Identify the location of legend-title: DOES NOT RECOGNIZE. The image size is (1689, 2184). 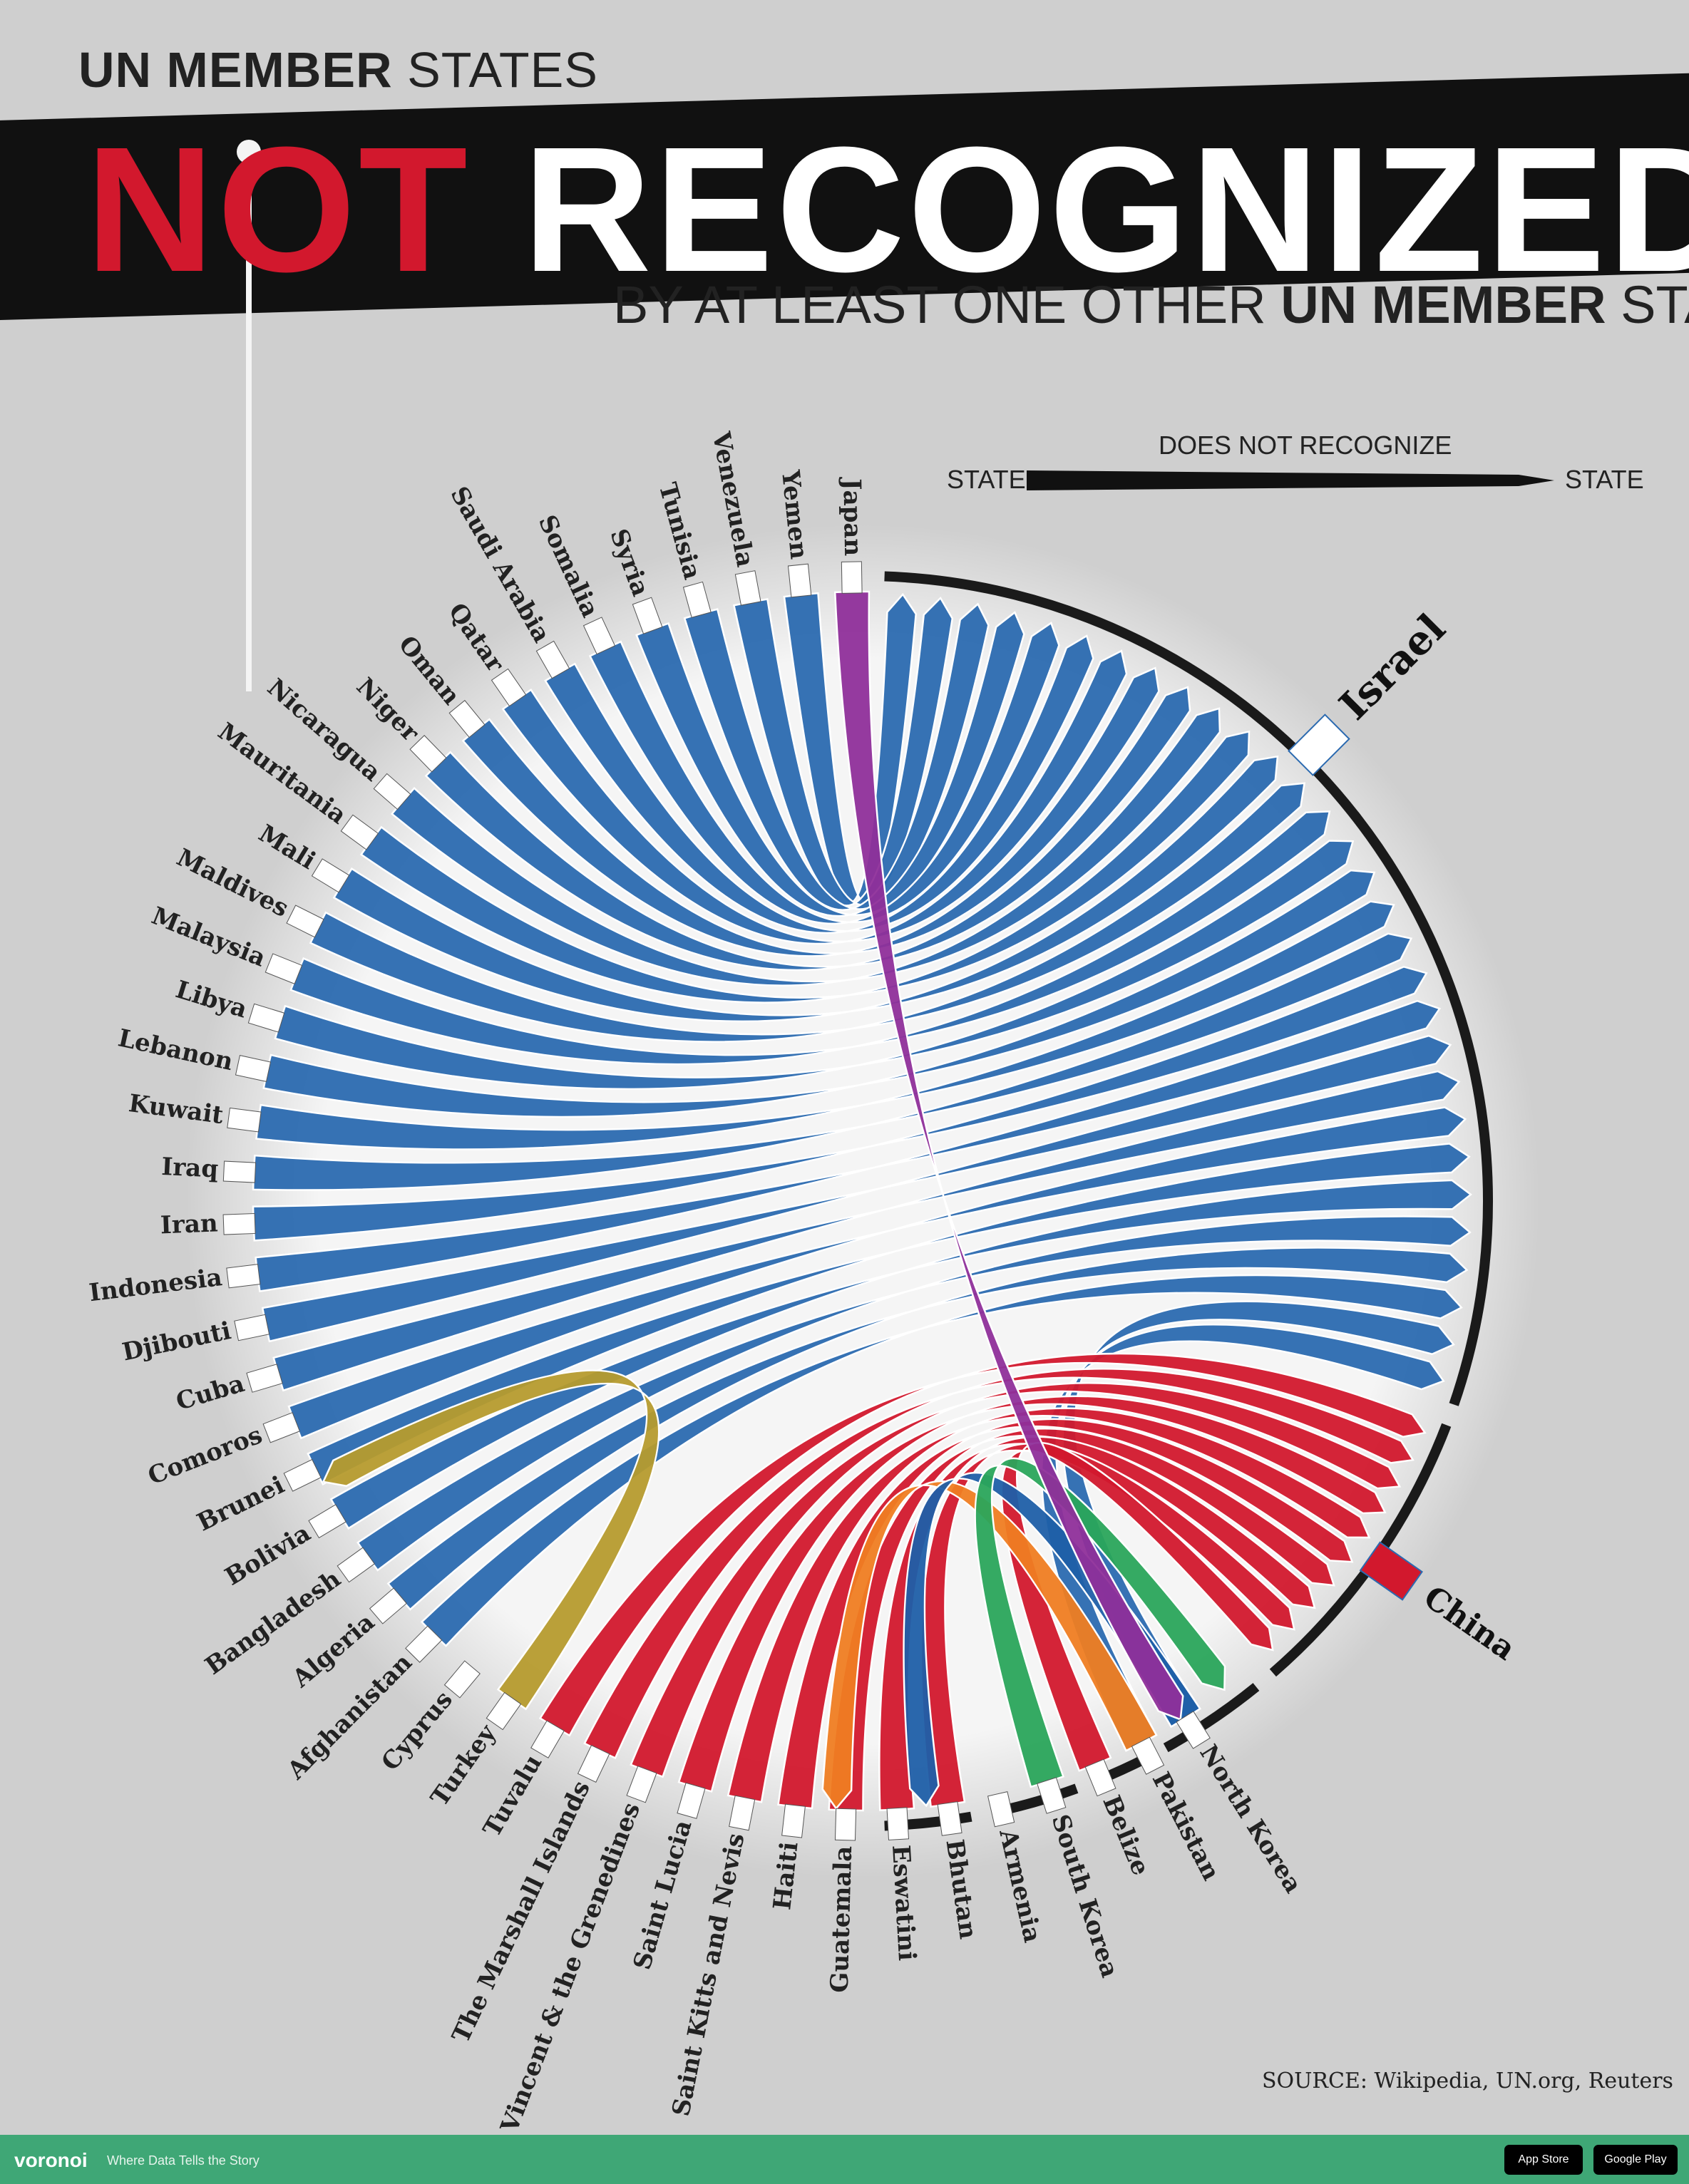
(1305, 445).